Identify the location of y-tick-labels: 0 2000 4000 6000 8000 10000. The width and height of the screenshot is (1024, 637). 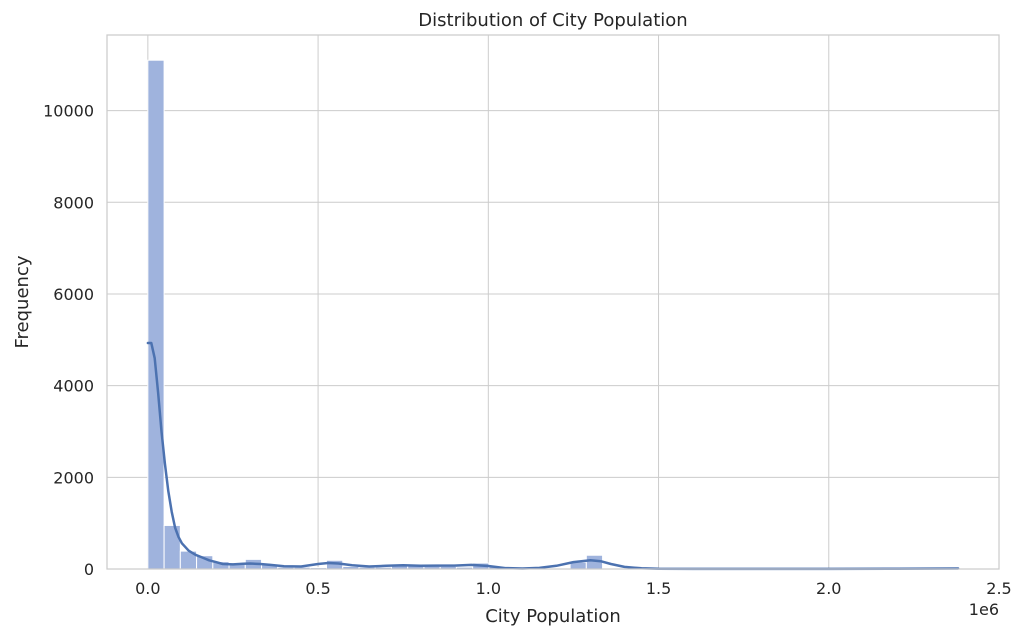
(68, 340).